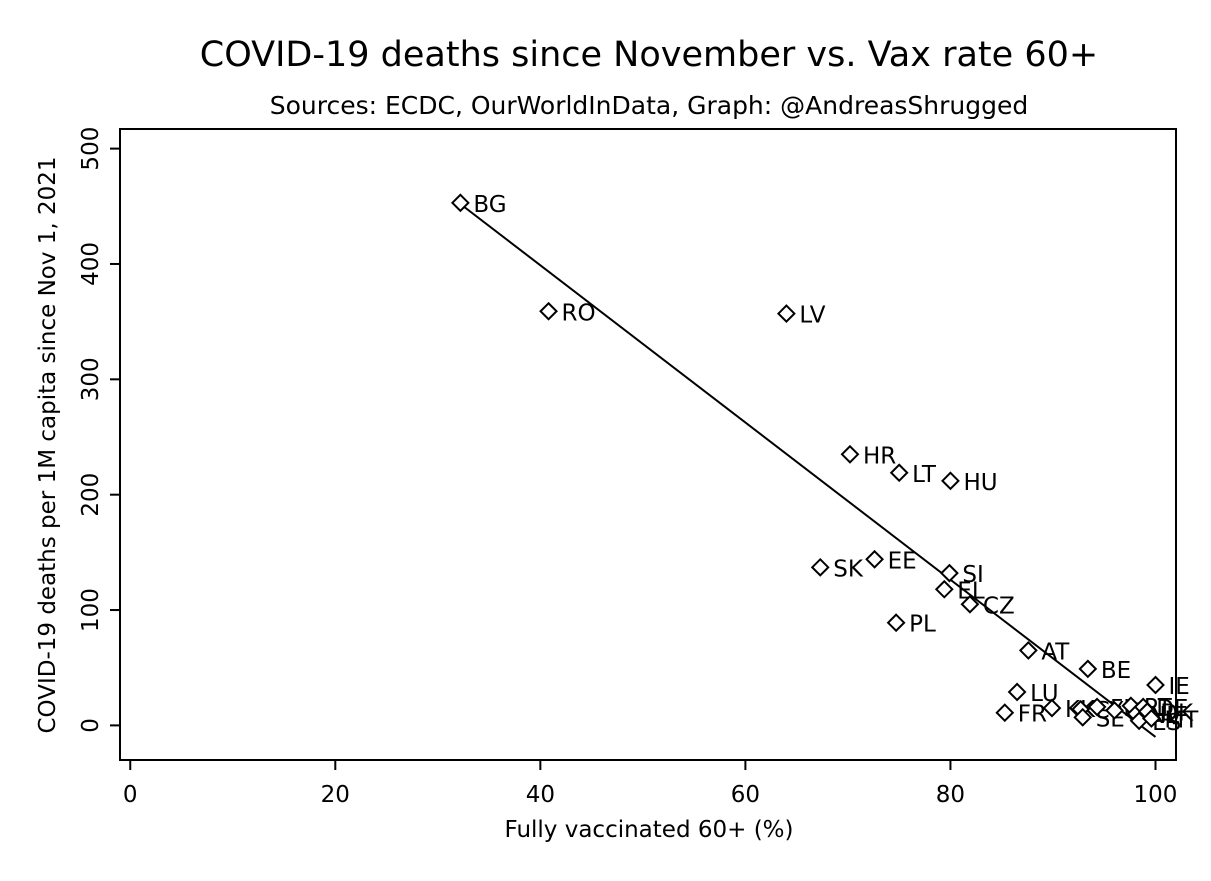 The height and width of the screenshot is (881, 1211). What do you see at coordinates (91, 379) in the screenshot?
I see `y-tick-label: 300` at bounding box center [91, 379].